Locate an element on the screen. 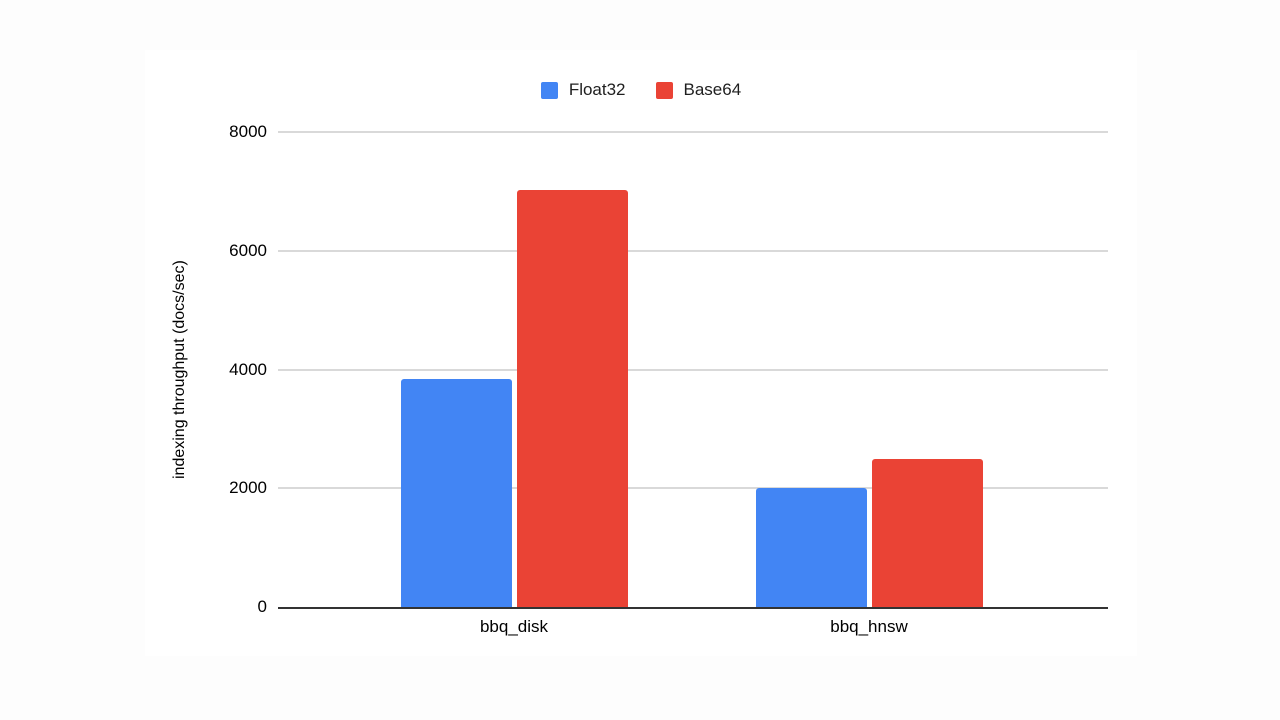 Image resolution: width=1280 pixels, height=720 pixels. x-axis-line is located at coordinates (693, 608).